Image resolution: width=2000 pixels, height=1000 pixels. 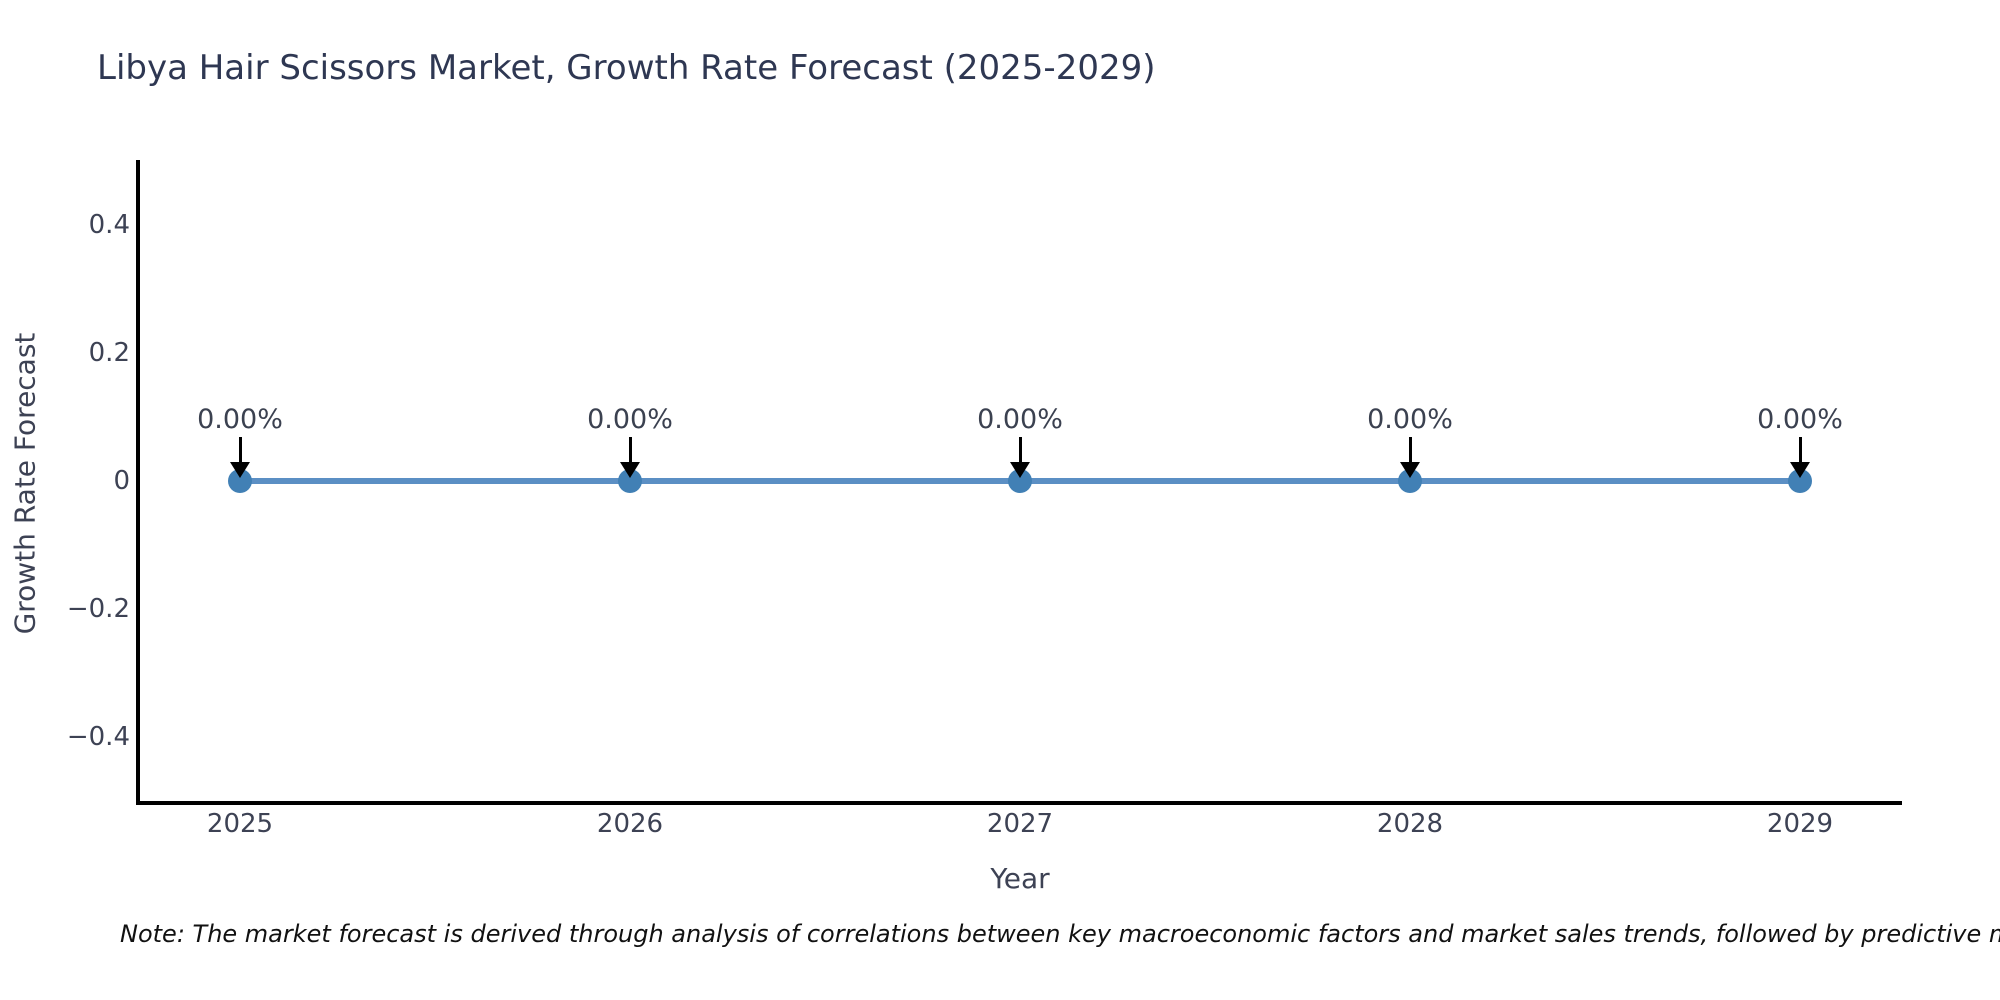 I want to click on y-tick-label: 0.2, so click(x=109, y=353).